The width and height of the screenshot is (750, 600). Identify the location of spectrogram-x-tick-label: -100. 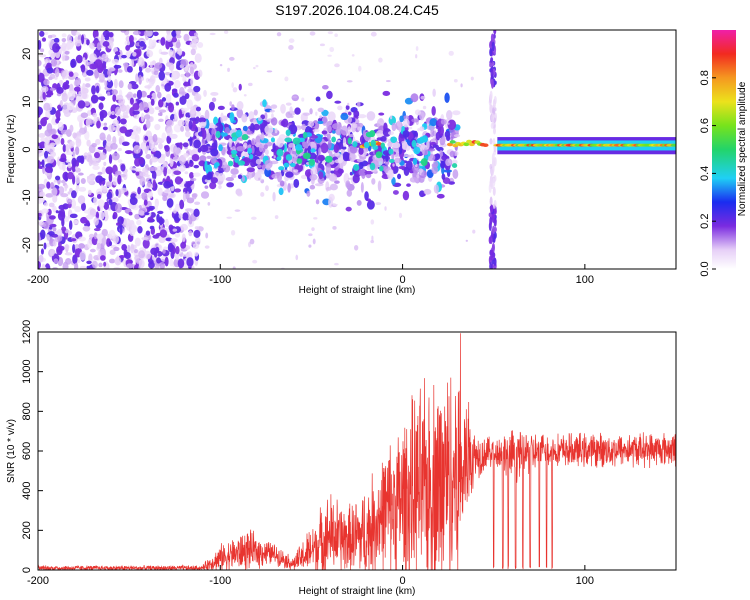
(220, 280).